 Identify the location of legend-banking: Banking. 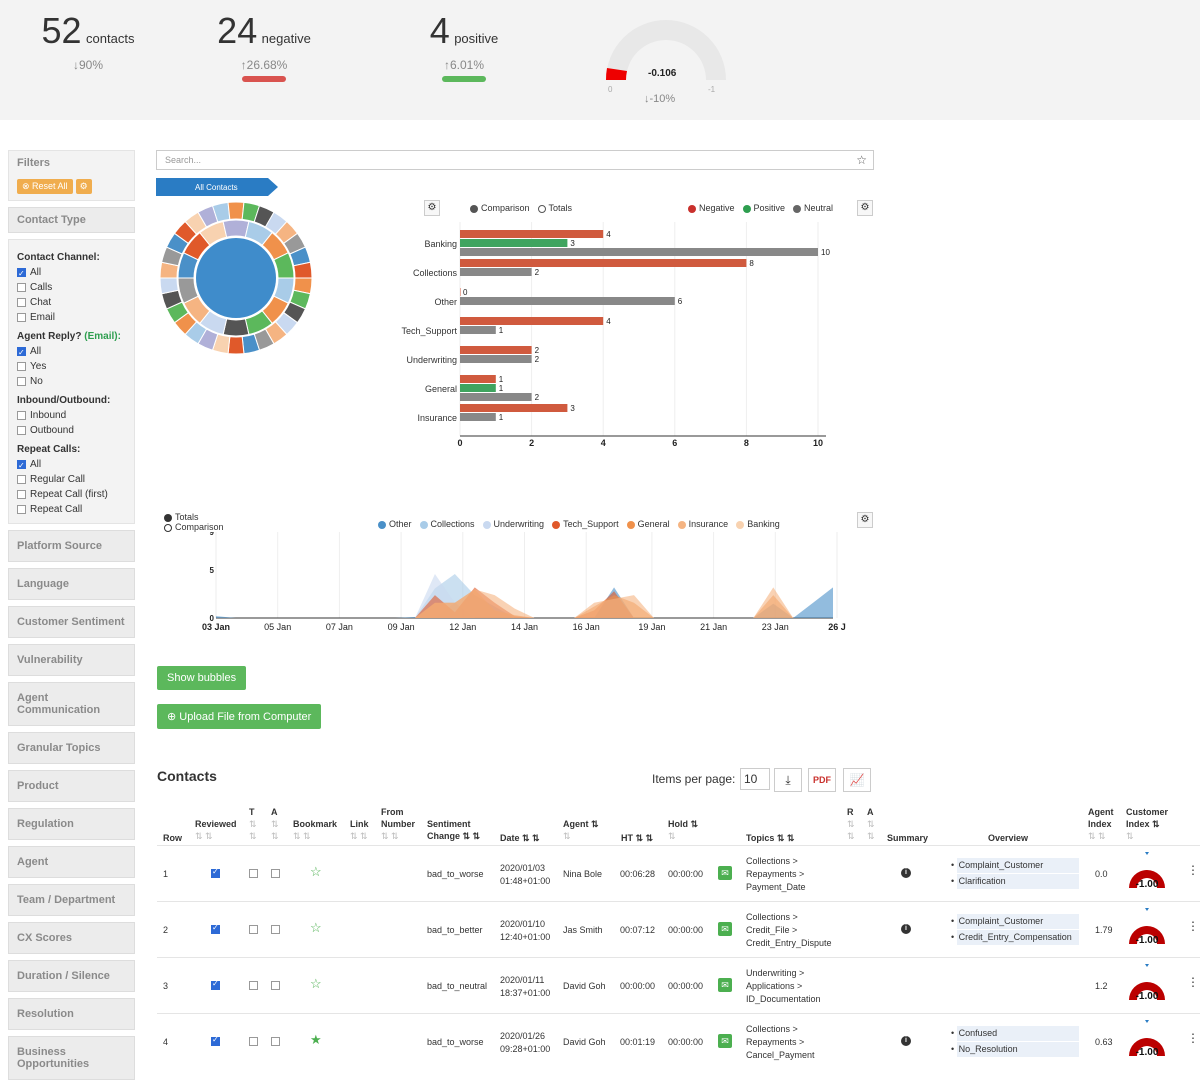
(758, 524).